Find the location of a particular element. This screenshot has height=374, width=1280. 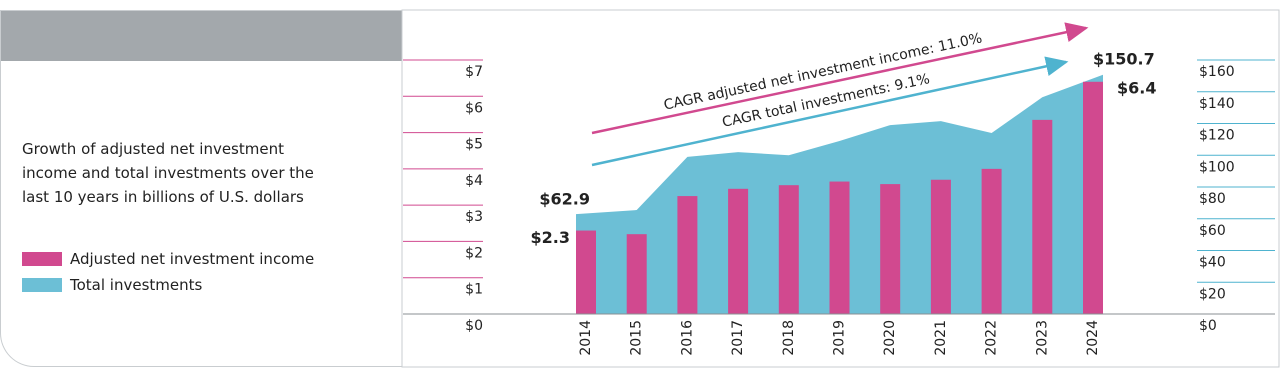

legend-label: Adjusted net investment income is located at coordinates (192, 259).